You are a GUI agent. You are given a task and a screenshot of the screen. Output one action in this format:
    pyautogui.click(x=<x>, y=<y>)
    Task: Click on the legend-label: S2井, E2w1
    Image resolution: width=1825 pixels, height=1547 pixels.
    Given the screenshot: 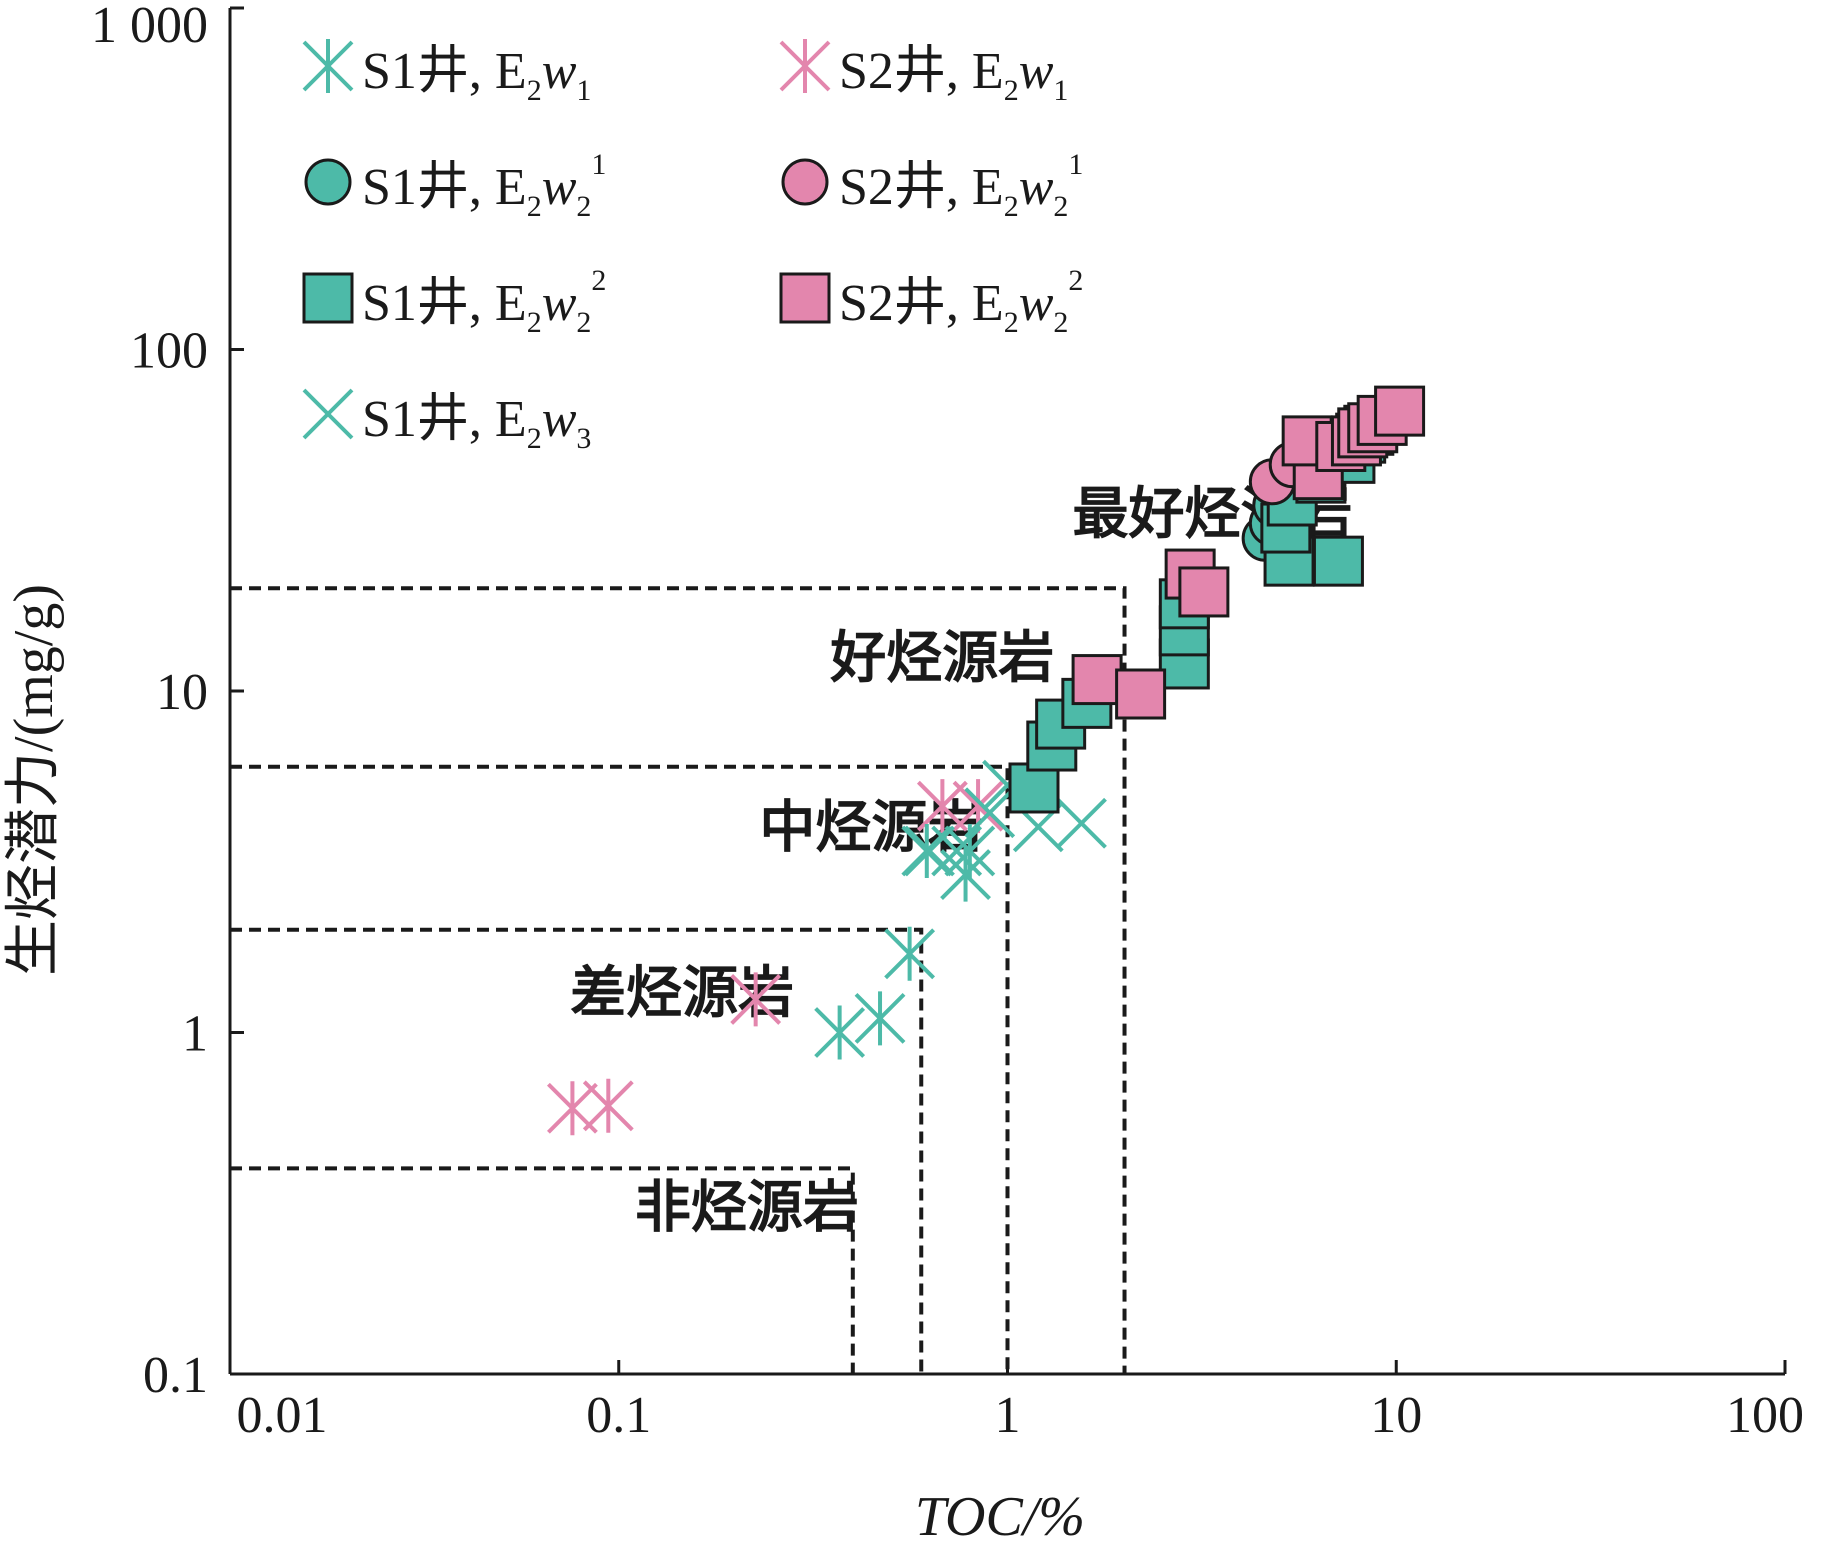 What is the action you would take?
    pyautogui.click(x=953, y=75)
    